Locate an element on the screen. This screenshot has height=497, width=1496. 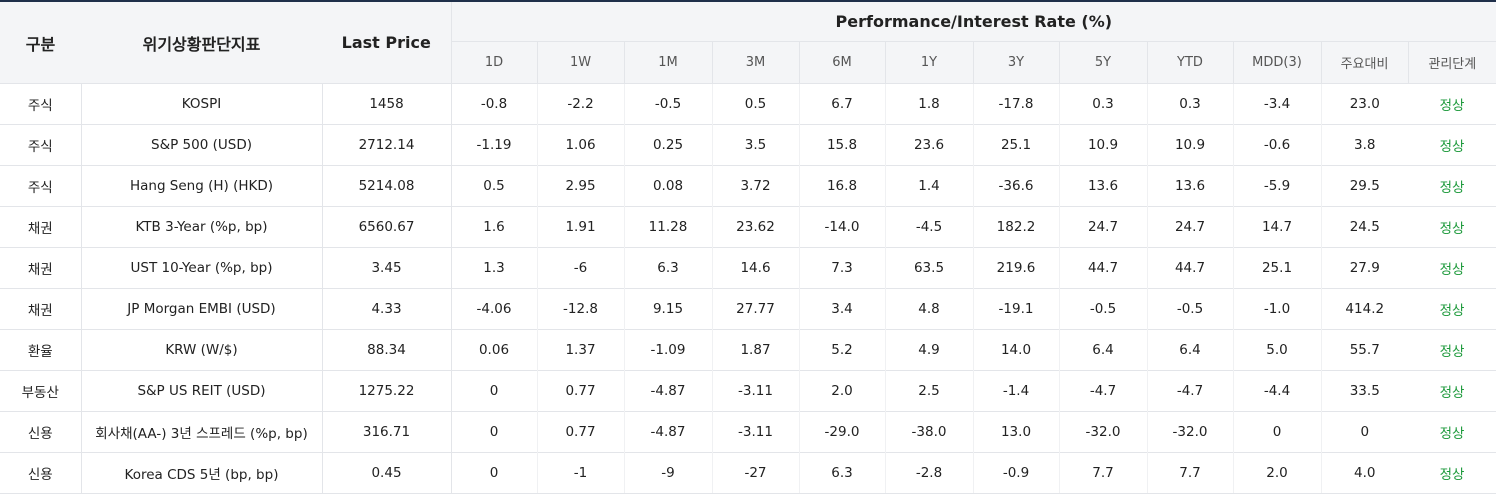
row-category: 채권 is located at coordinates (41, 309).